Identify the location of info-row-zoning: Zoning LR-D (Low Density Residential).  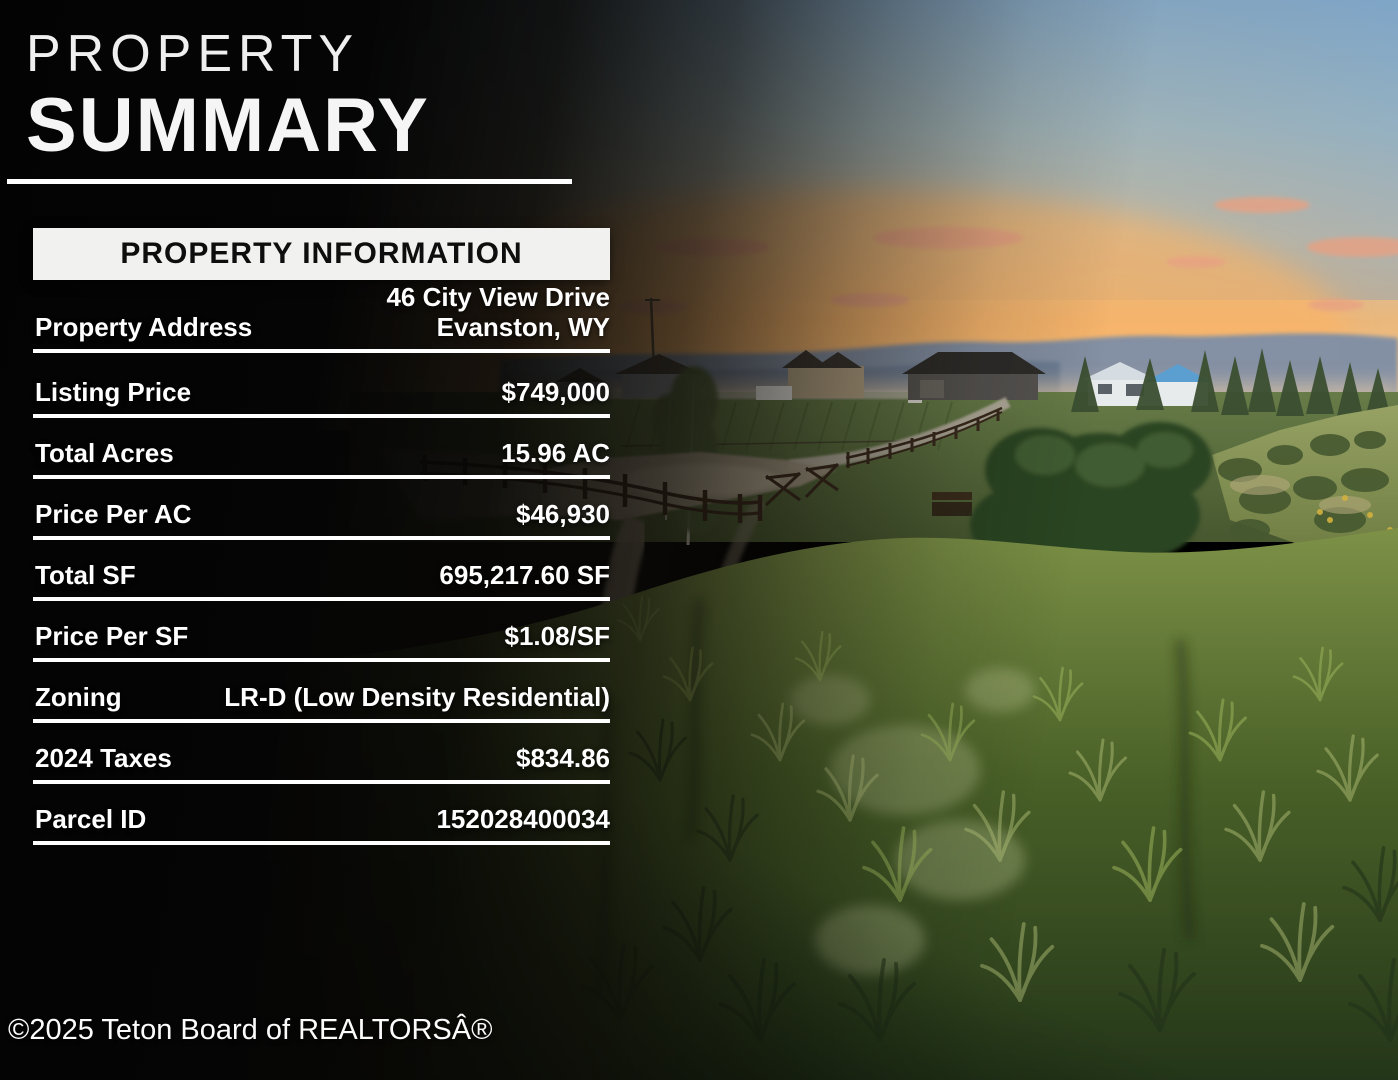
(321, 702).